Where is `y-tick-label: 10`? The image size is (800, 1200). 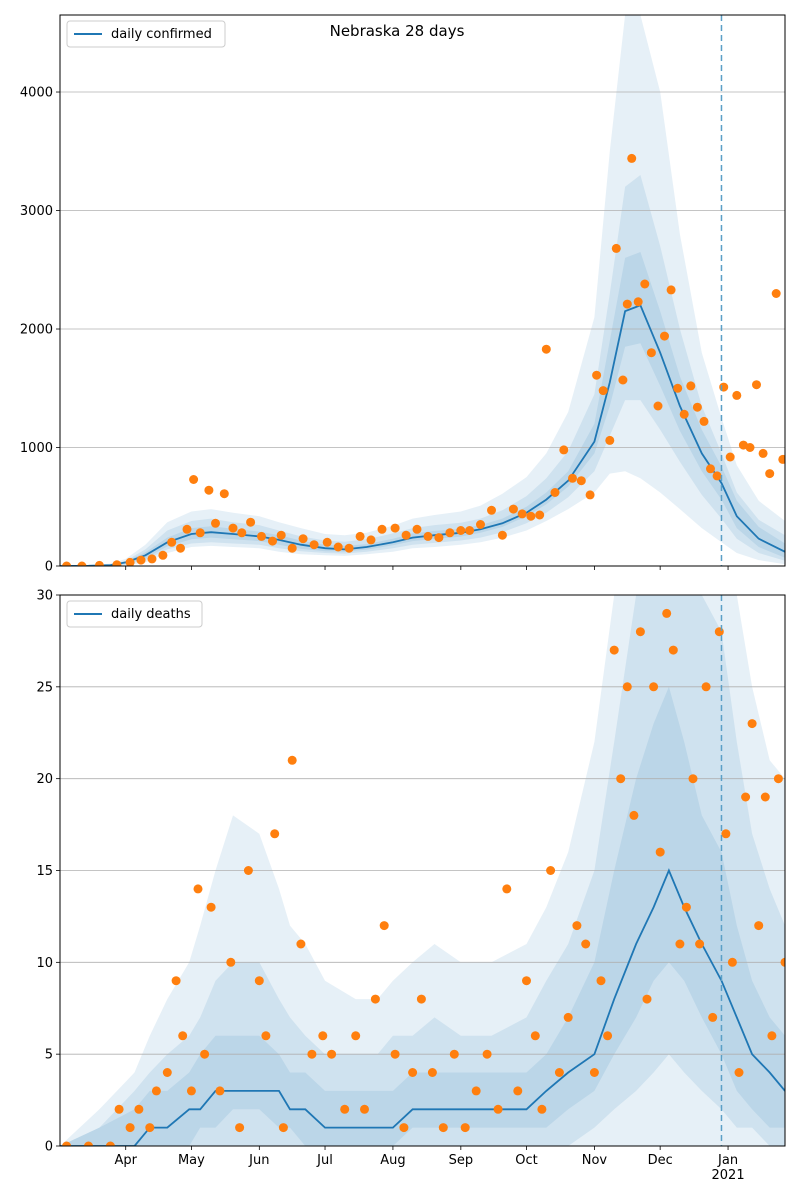 y-tick-label: 10 is located at coordinates (44, 963).